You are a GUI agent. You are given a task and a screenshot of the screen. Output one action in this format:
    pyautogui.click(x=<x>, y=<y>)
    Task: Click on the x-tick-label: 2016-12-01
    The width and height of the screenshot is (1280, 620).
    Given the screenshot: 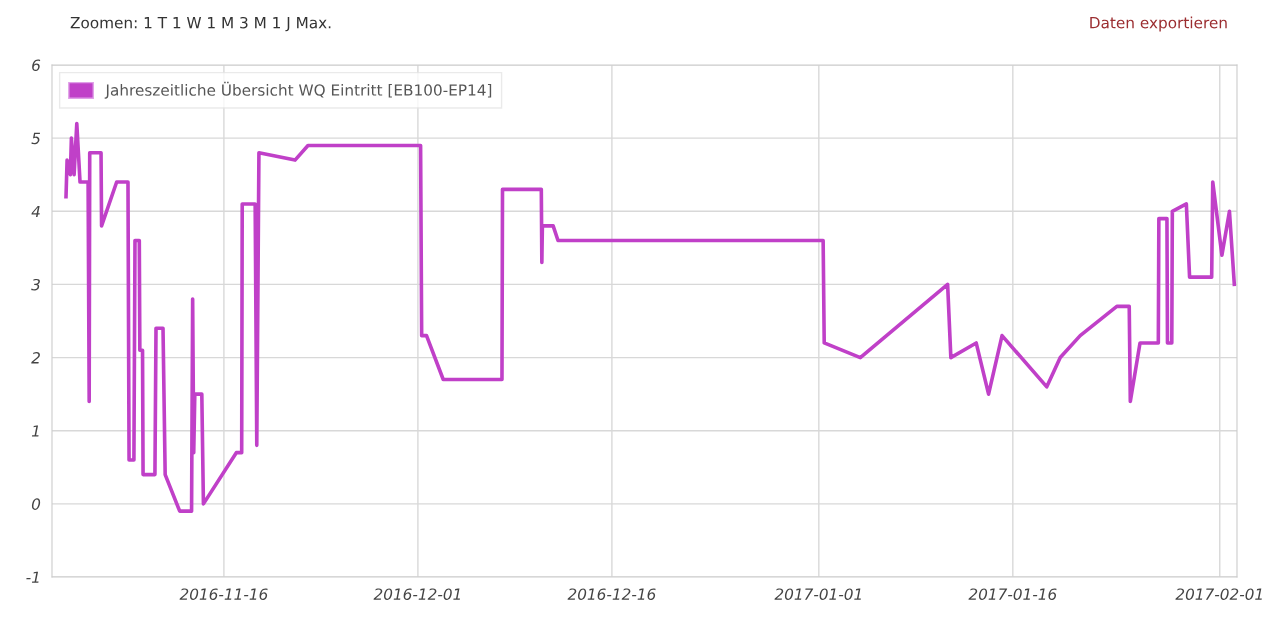 What is the action you would take?
    pyautogui.click(x=416, y=594)
    